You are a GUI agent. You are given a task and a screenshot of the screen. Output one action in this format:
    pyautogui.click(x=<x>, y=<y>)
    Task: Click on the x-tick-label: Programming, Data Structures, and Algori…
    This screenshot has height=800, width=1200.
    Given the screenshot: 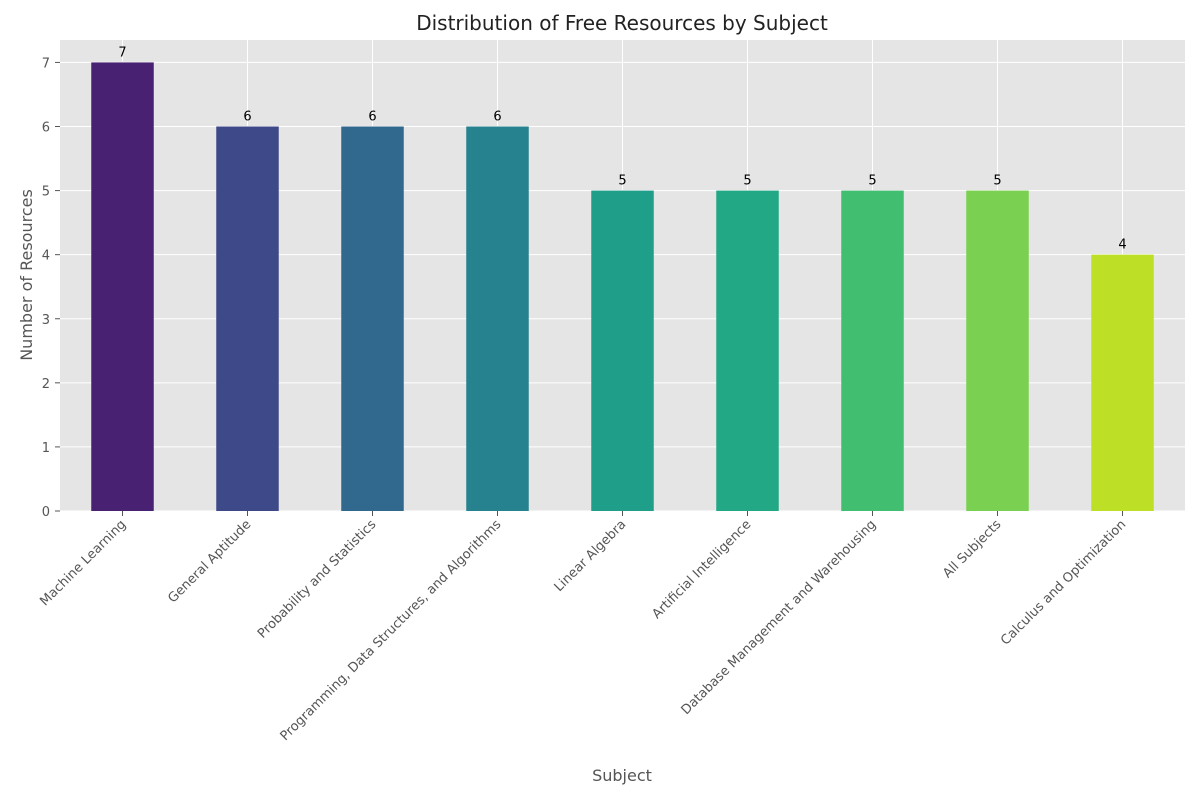 What is the action you would take?
    pyautogui.click(x=391, y=630)
    